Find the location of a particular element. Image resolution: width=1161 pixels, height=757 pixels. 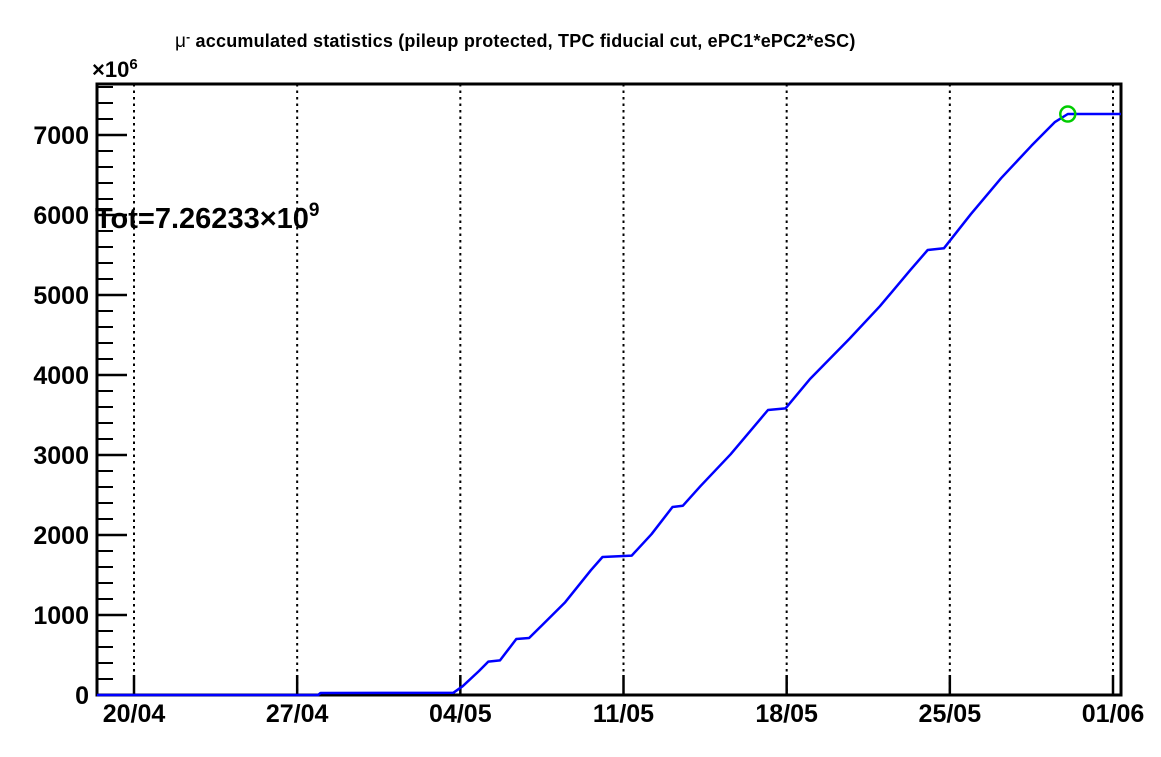

mu-superscript-minus: - is located at coordinates (188, 37).